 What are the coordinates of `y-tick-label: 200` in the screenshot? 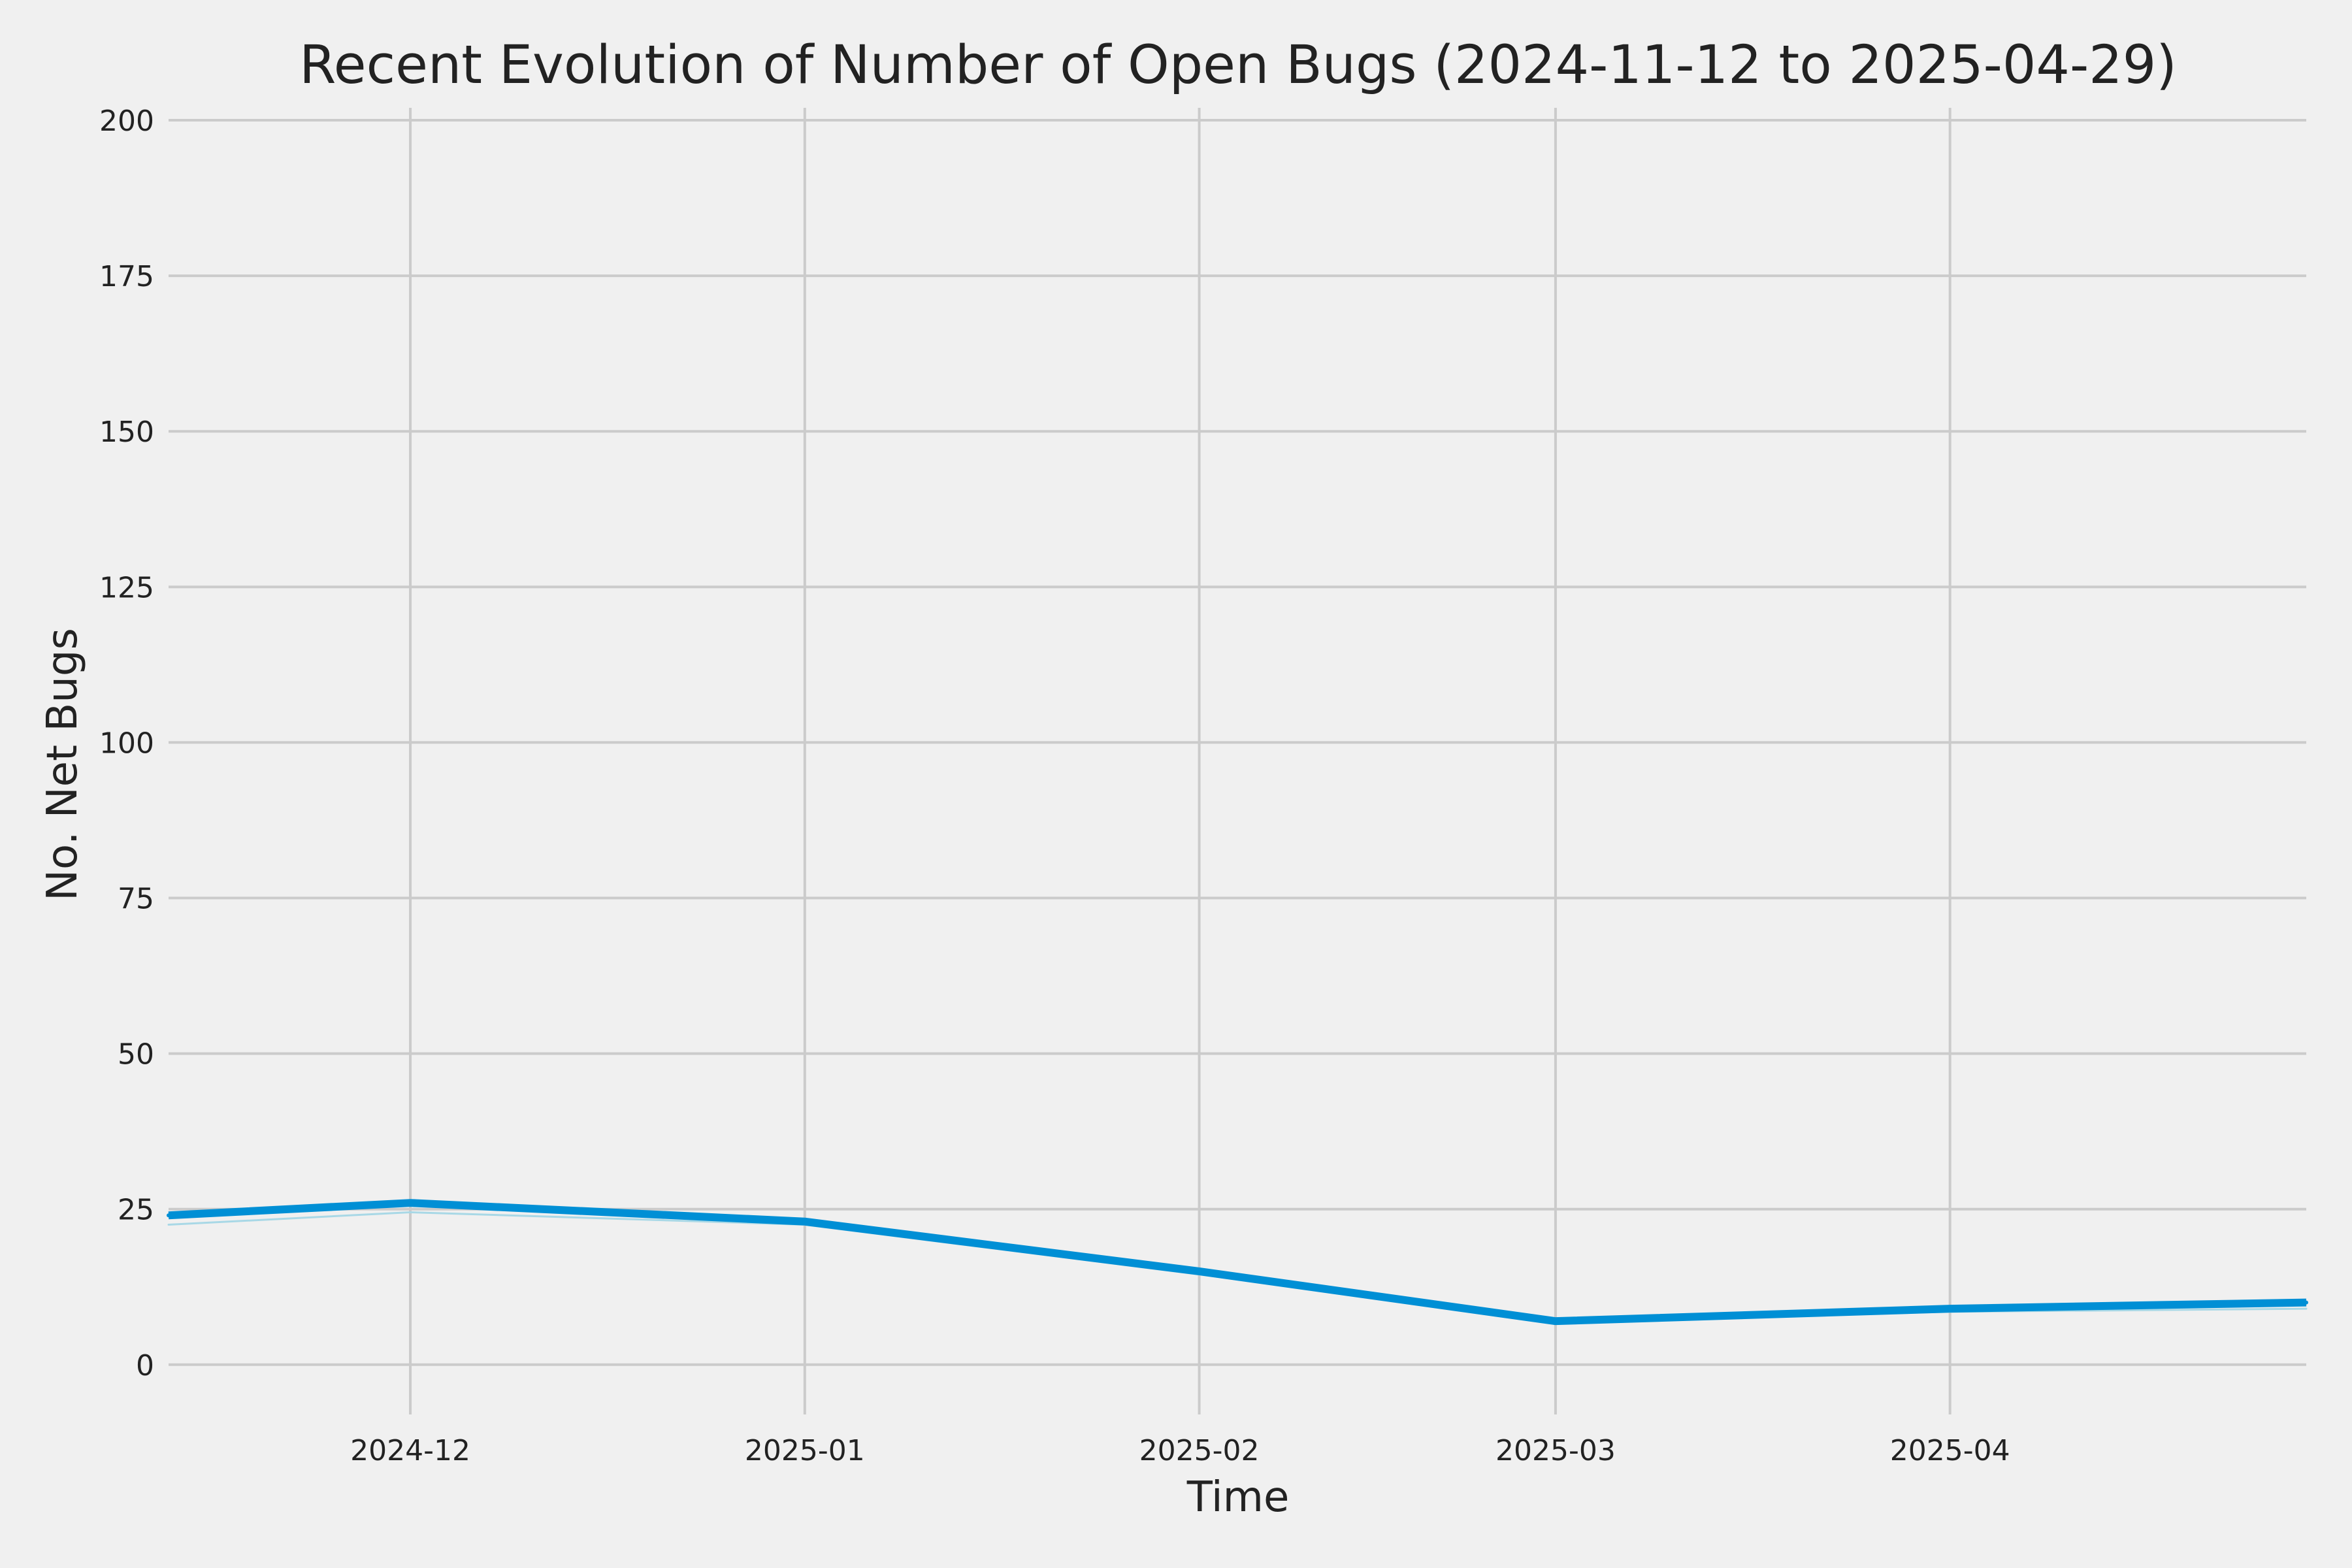 It's located at (126, 121).